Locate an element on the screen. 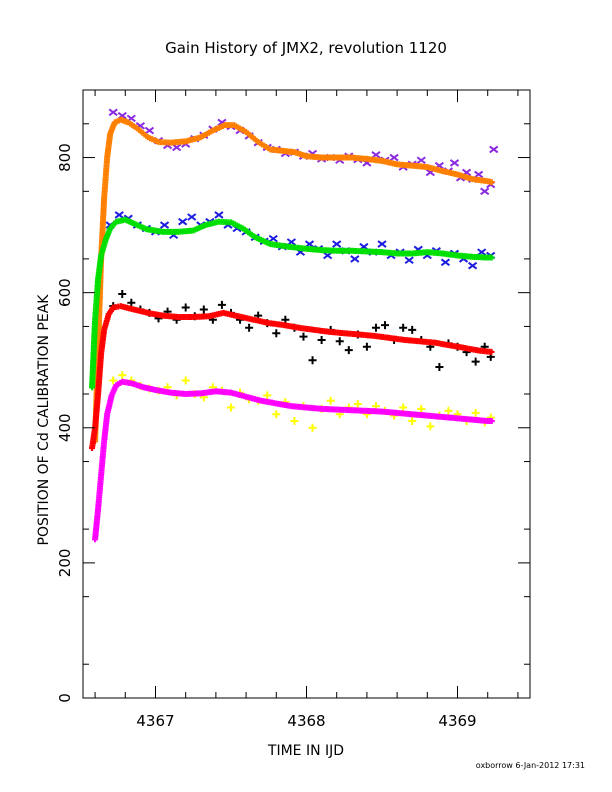  x-tick-label: 4369 is located at coordinates (457, 721).